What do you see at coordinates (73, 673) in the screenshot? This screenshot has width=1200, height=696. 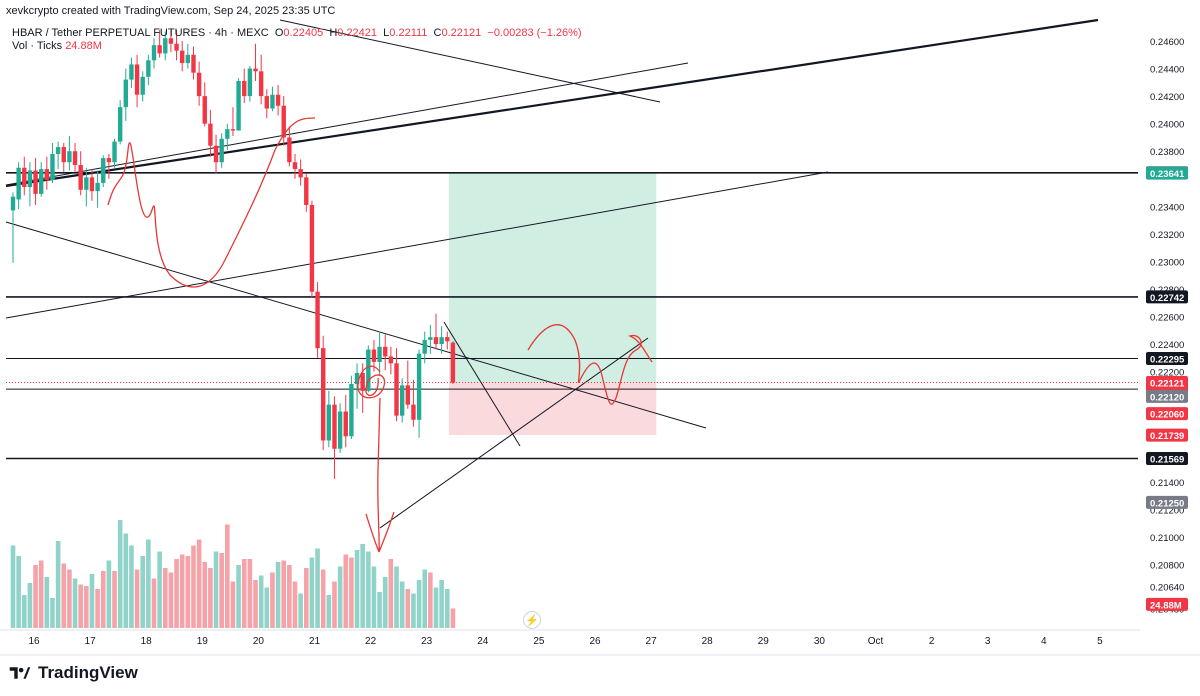 I see `tradingview-logo: TradingView` at bounding box center [73, 673].